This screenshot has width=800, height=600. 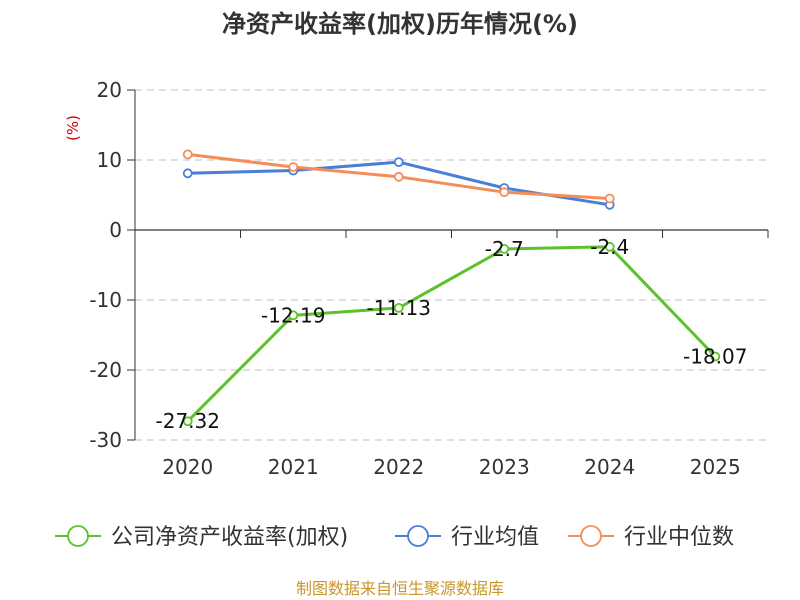 I want to click on legend-label: 公司净资产收益率(加权), so click(x=229, y=537).